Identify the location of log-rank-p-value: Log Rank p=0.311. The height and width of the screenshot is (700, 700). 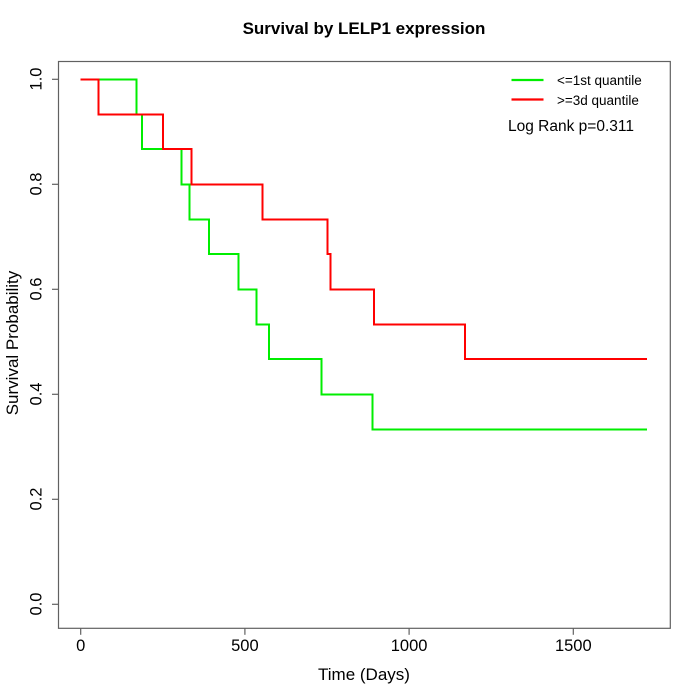
(571, 126).